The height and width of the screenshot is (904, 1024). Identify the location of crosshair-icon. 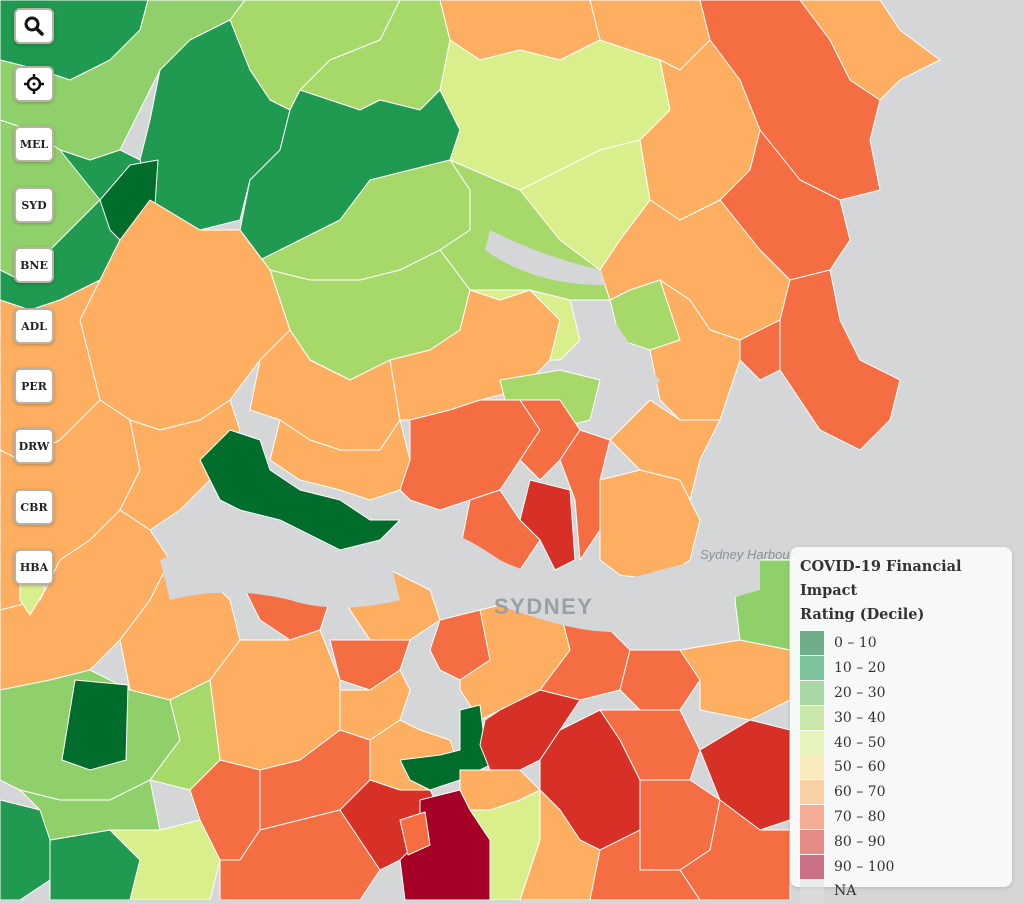
(34, 84).